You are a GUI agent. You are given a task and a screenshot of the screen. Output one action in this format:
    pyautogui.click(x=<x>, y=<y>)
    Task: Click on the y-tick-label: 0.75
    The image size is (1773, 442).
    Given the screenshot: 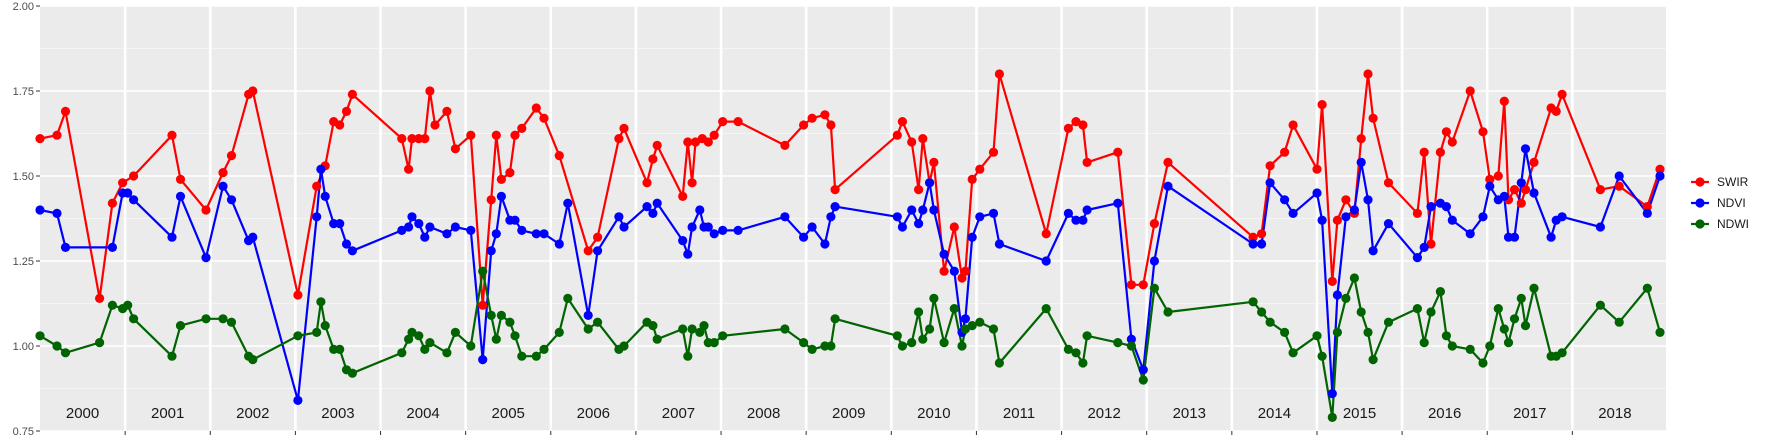 What is the action you would take?
    pyautogui.click(x=23, y=432)
    